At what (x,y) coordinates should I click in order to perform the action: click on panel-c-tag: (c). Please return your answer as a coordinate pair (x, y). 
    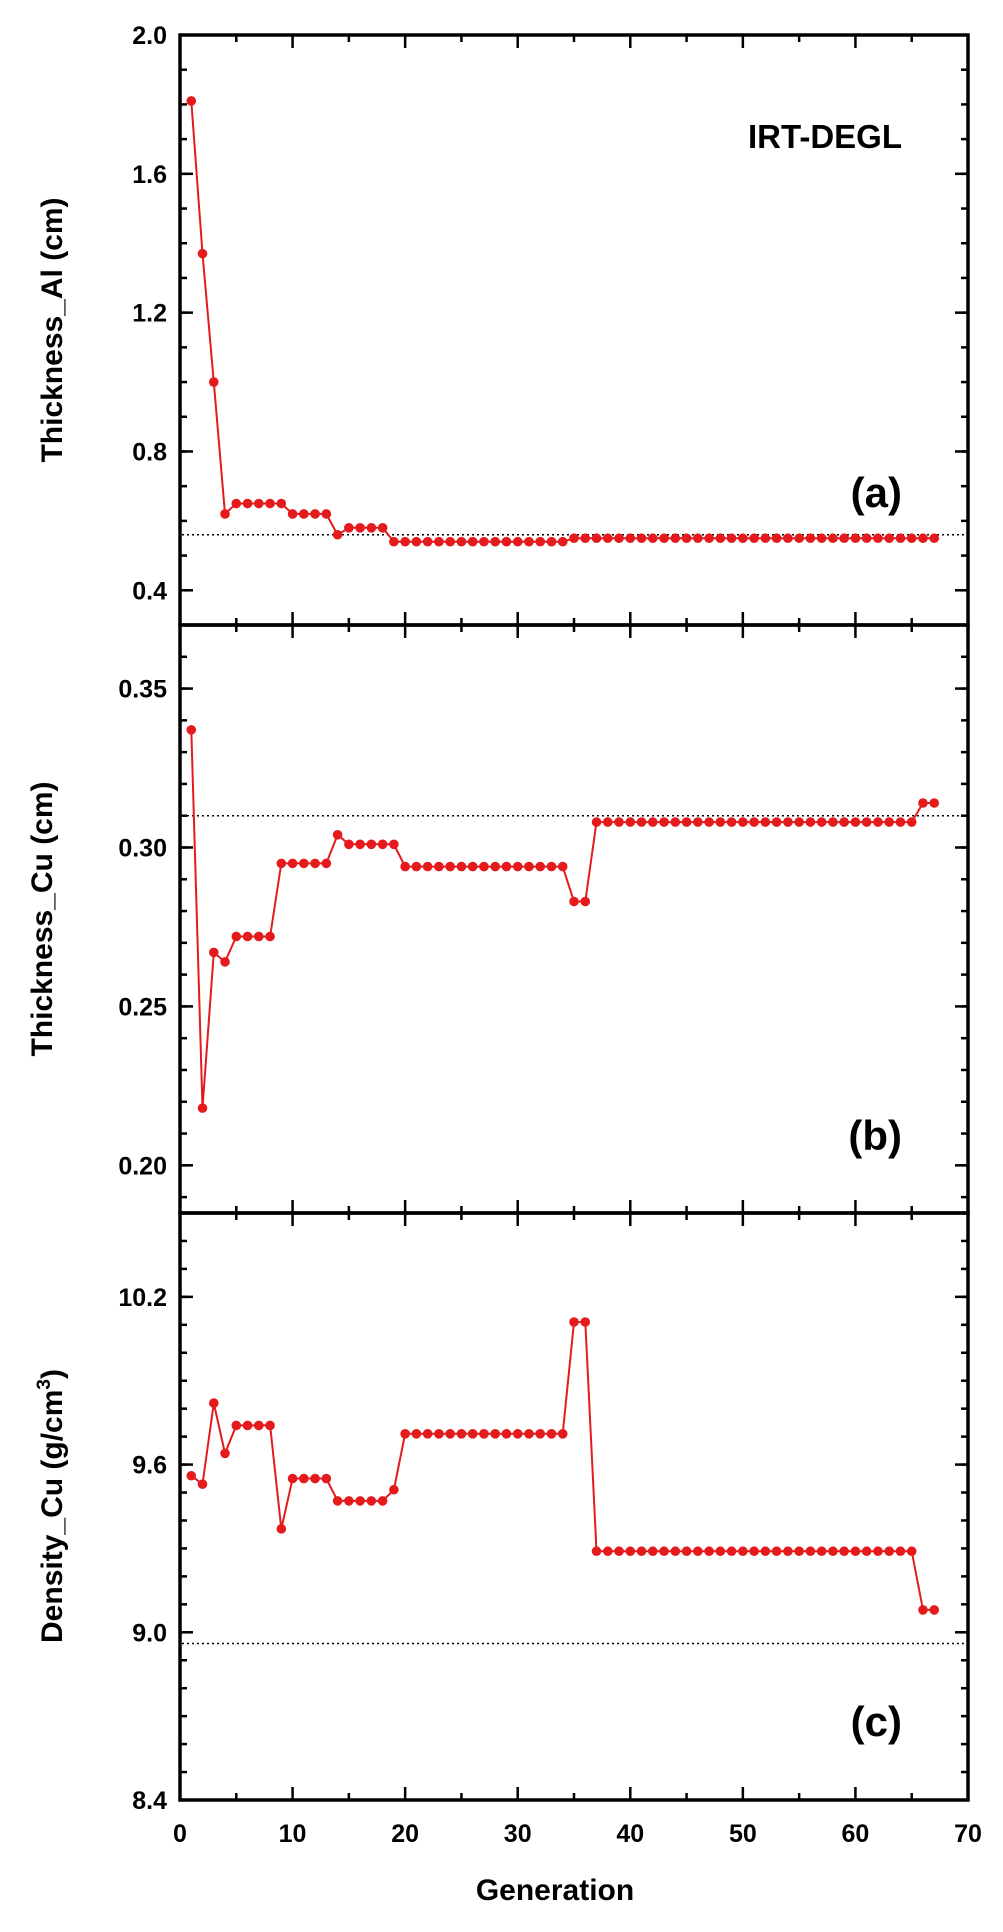
    Looking at the image, I should click on (876, 1721).